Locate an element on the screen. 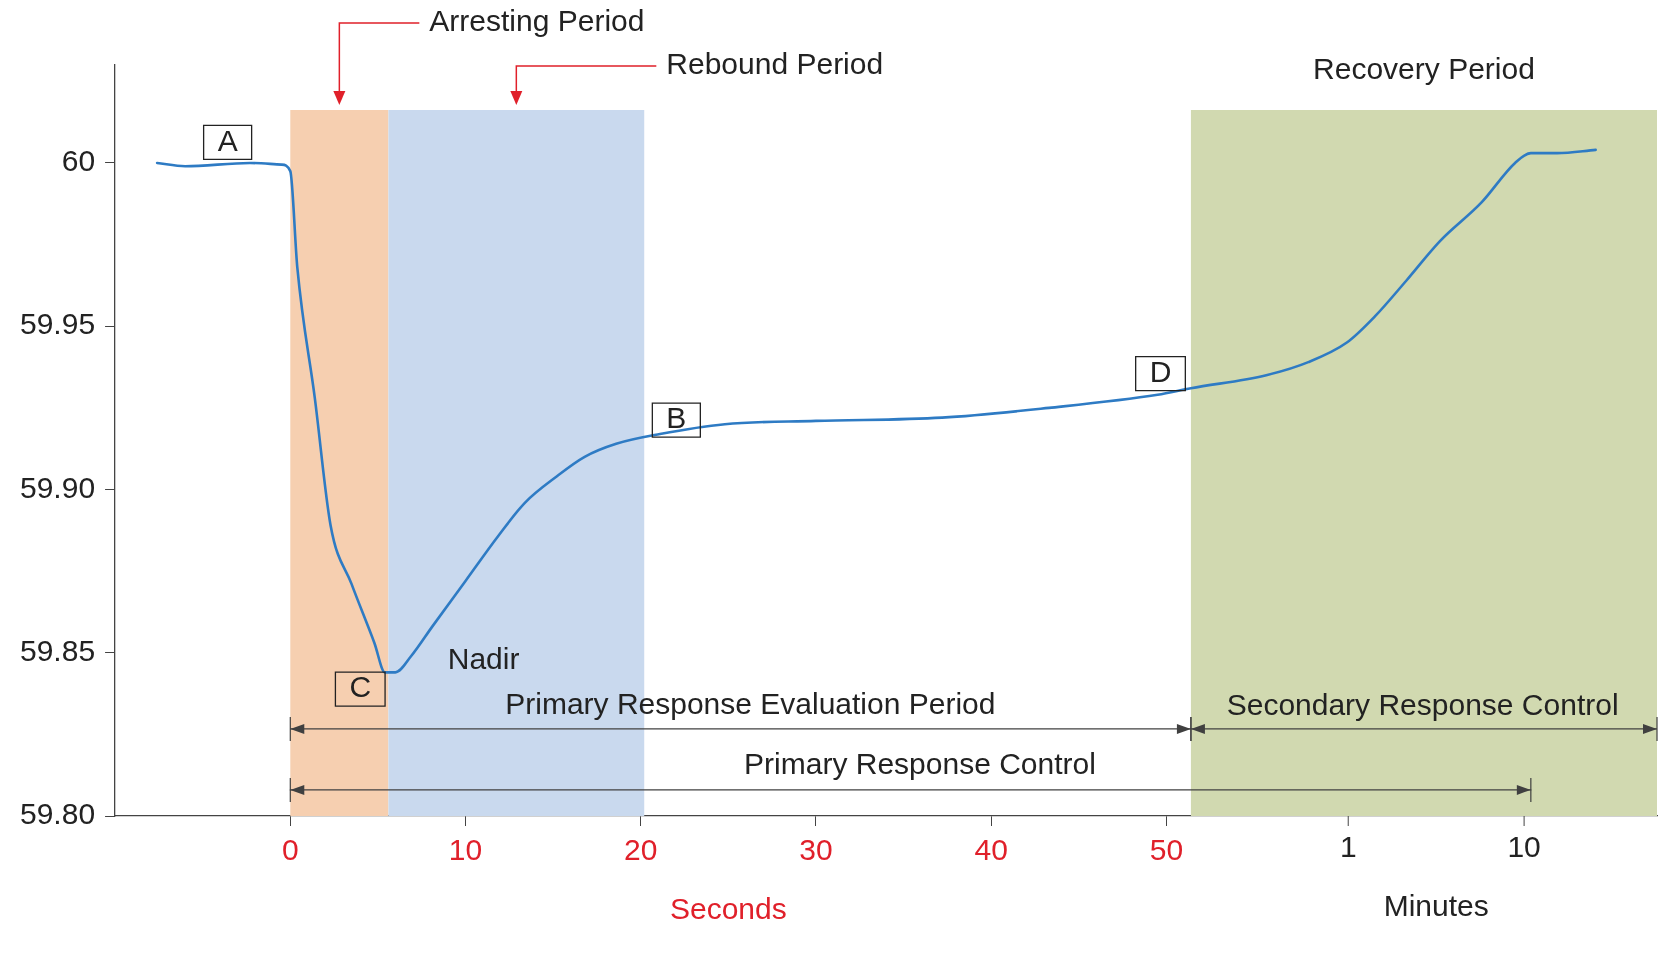  x-axis-title: Seconds is located at coordinates (728, 909).